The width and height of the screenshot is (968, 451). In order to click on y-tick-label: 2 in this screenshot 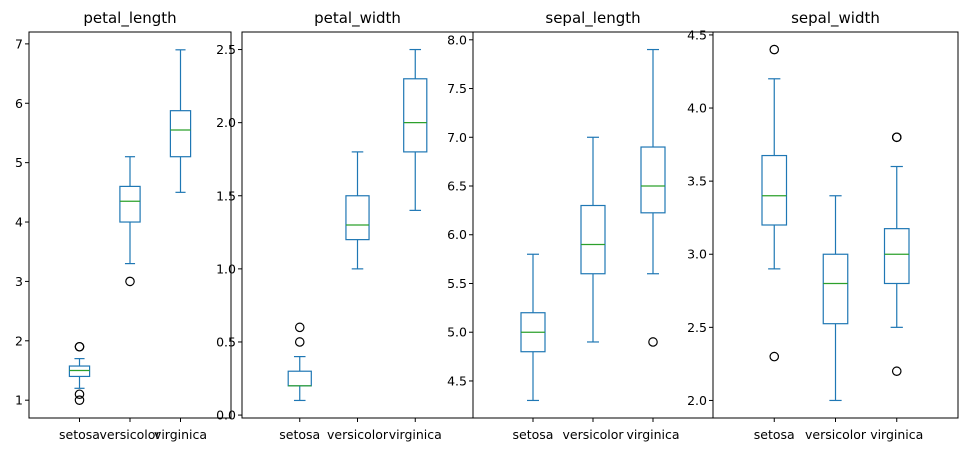, I will do `click(19, 340)`.